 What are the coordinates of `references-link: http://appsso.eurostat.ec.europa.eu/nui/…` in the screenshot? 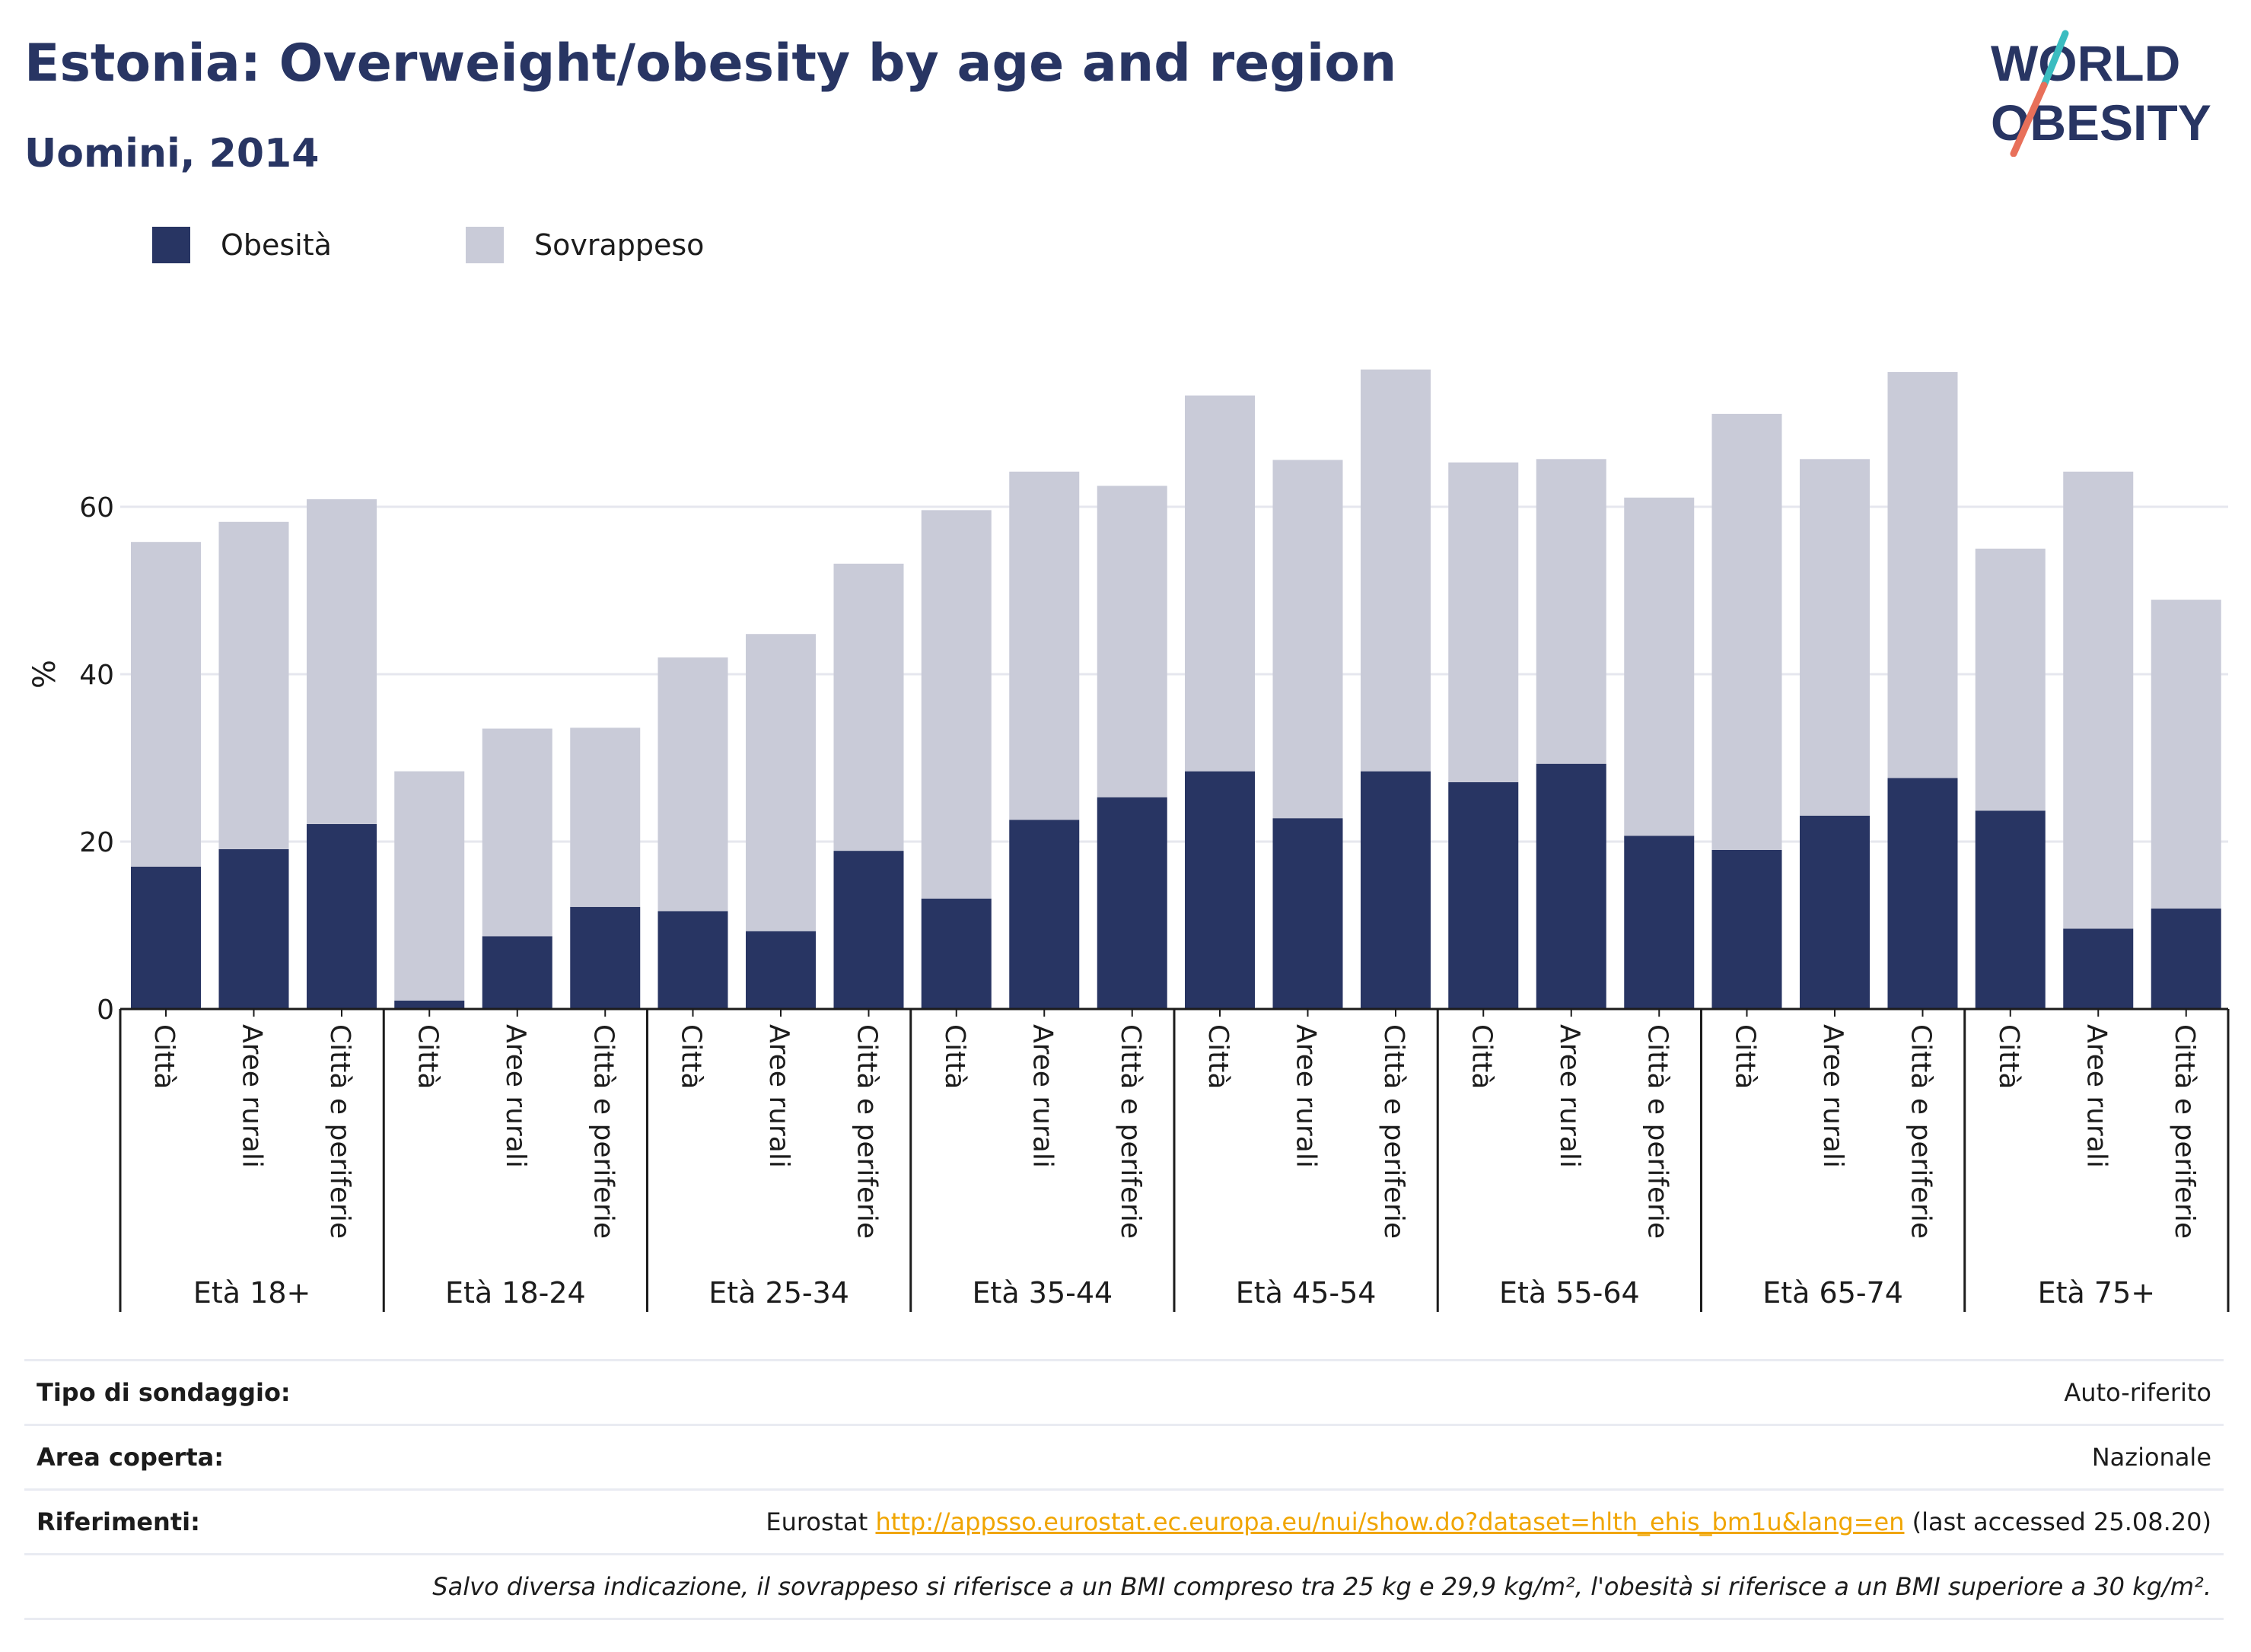 It's located at (1390, 1521).